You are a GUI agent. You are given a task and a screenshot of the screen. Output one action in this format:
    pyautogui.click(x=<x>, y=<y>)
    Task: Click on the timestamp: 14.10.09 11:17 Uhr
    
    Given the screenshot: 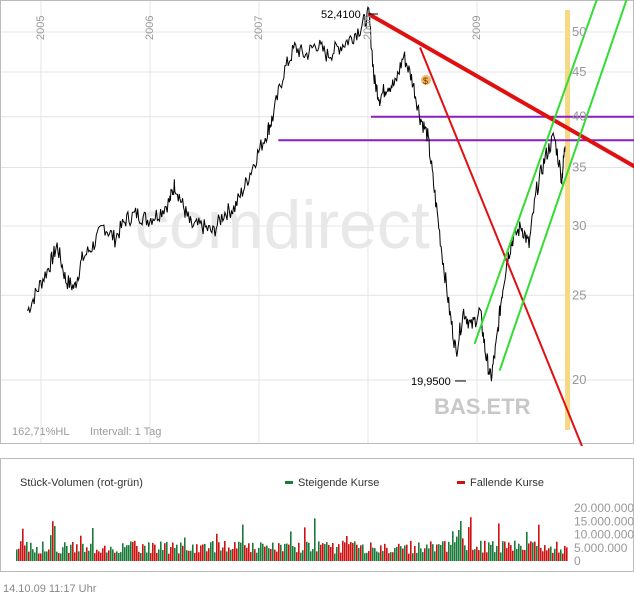 What is the action you would take?
    pyautogui.click(x=50, y=589)
    